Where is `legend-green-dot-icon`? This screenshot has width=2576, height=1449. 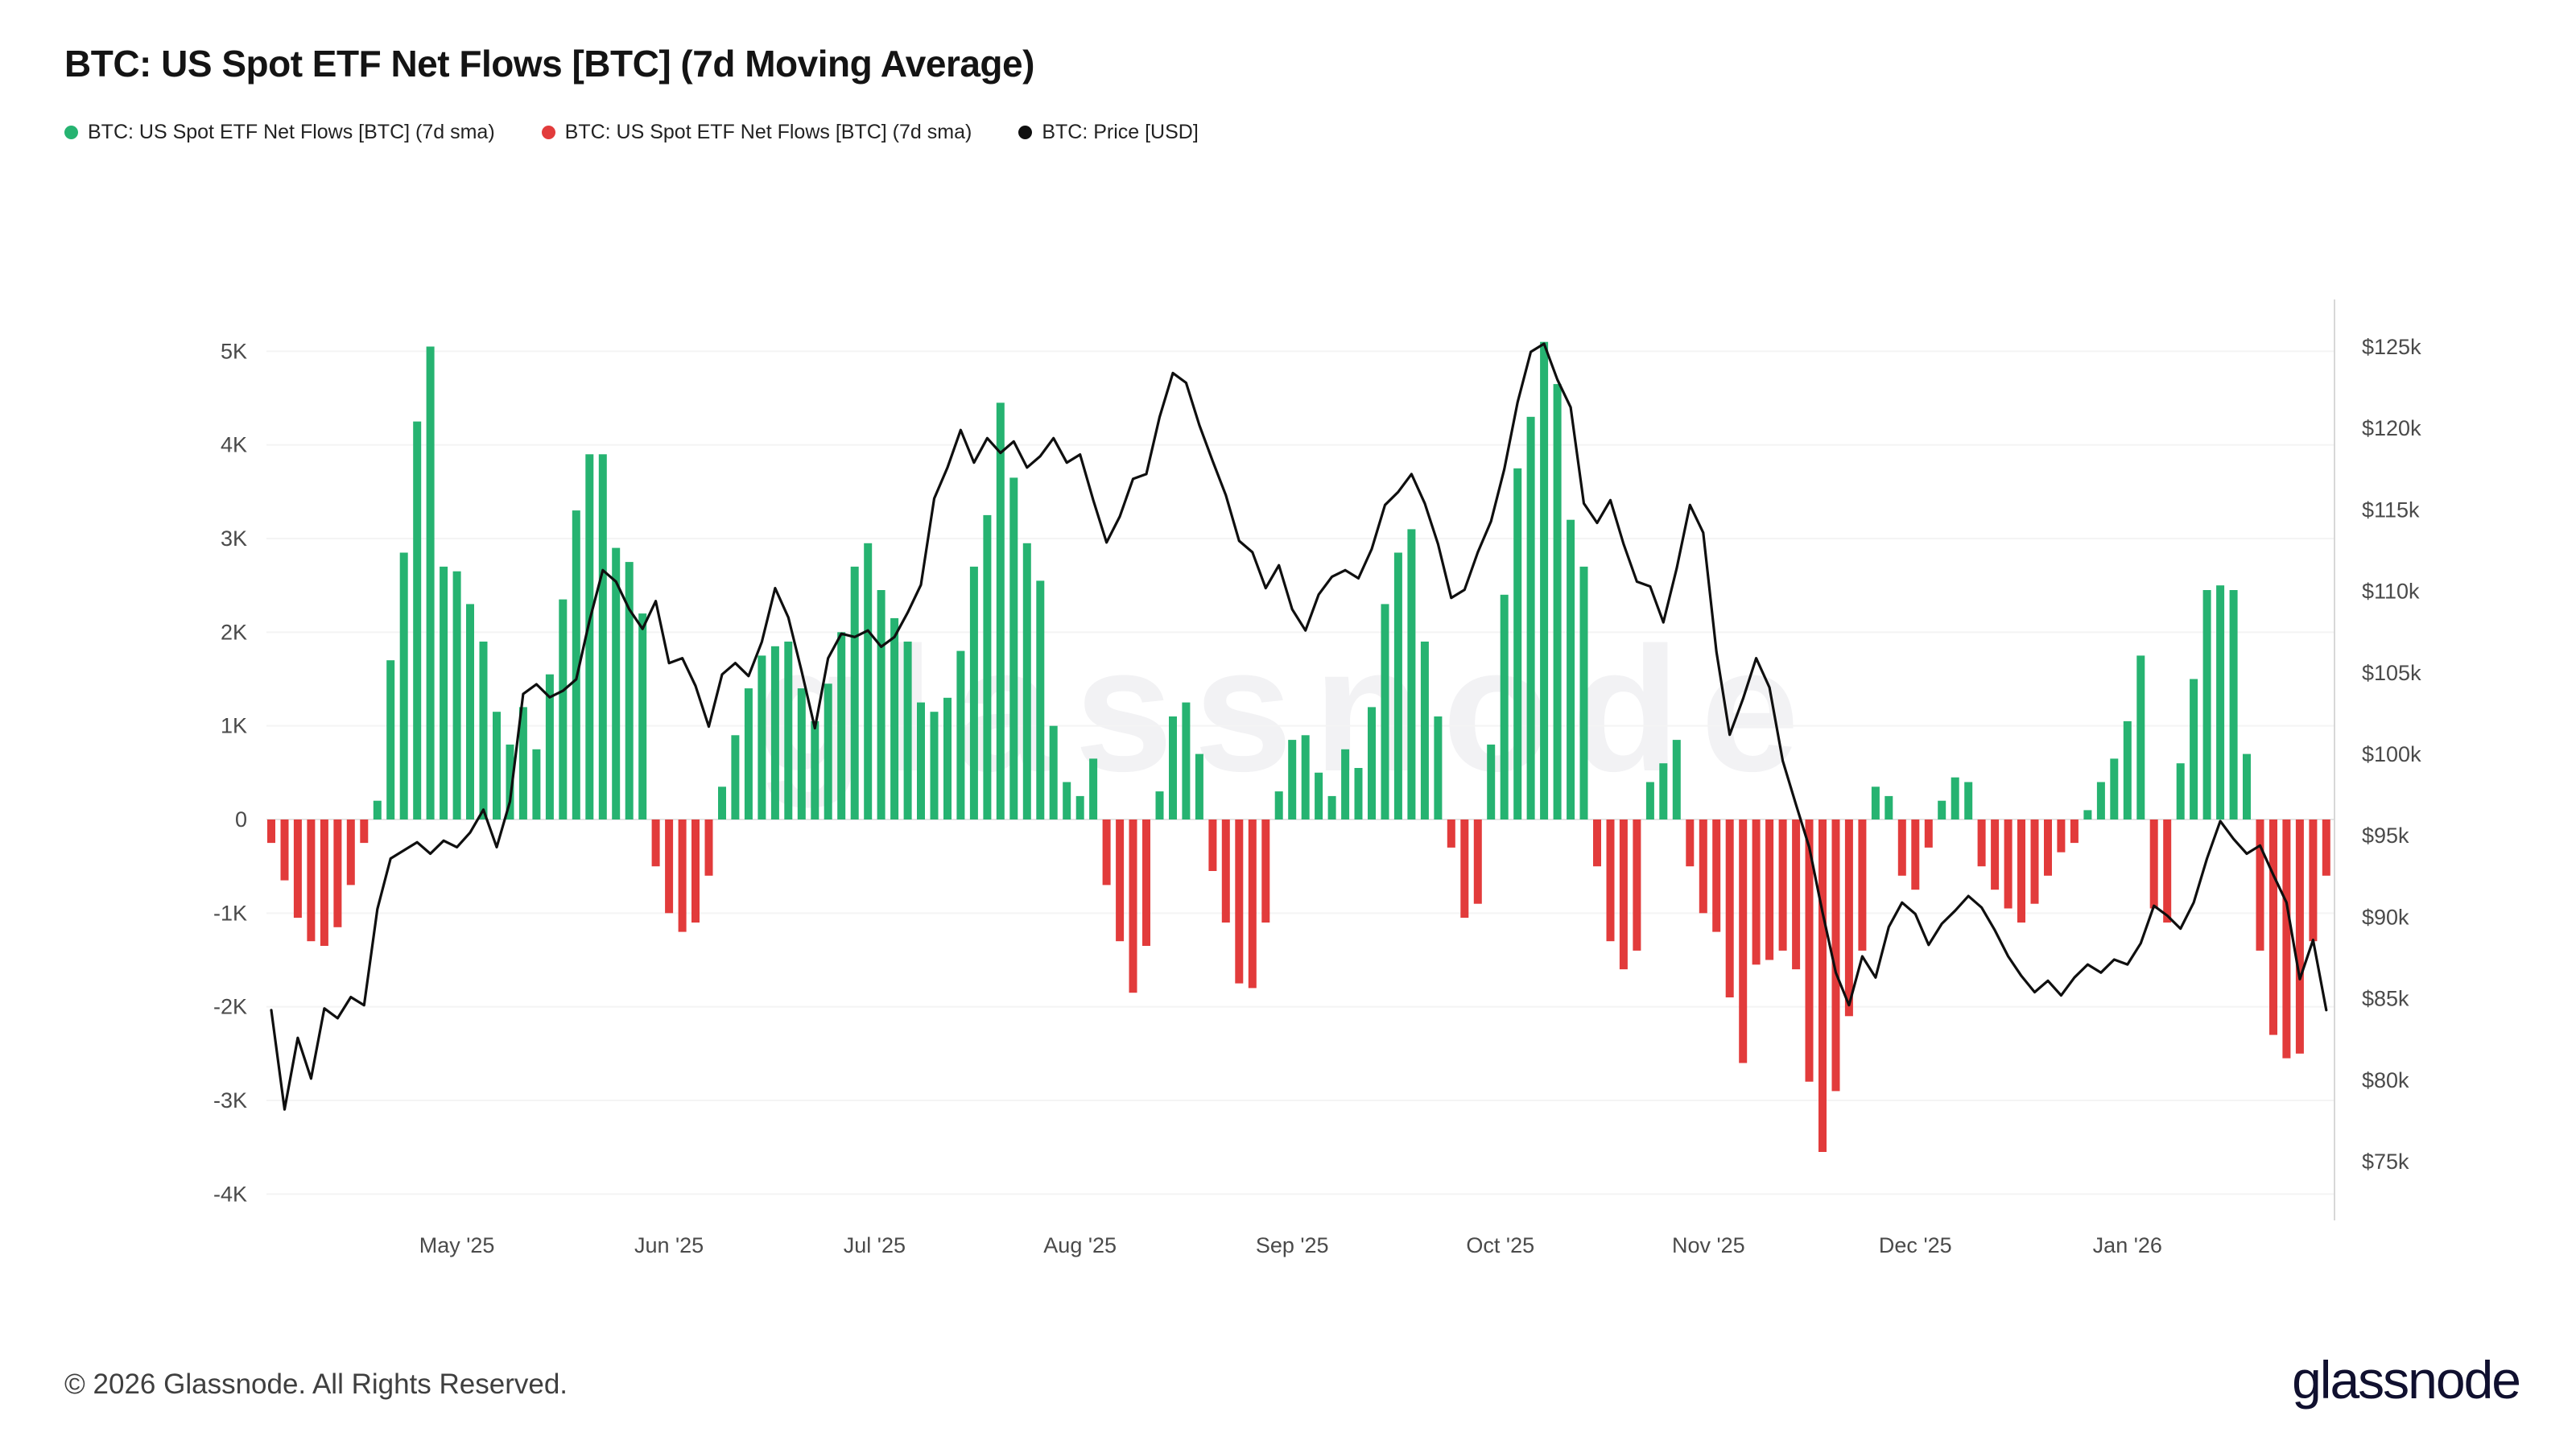 legend-green-dot-icon is located at coordinates (71, 132).